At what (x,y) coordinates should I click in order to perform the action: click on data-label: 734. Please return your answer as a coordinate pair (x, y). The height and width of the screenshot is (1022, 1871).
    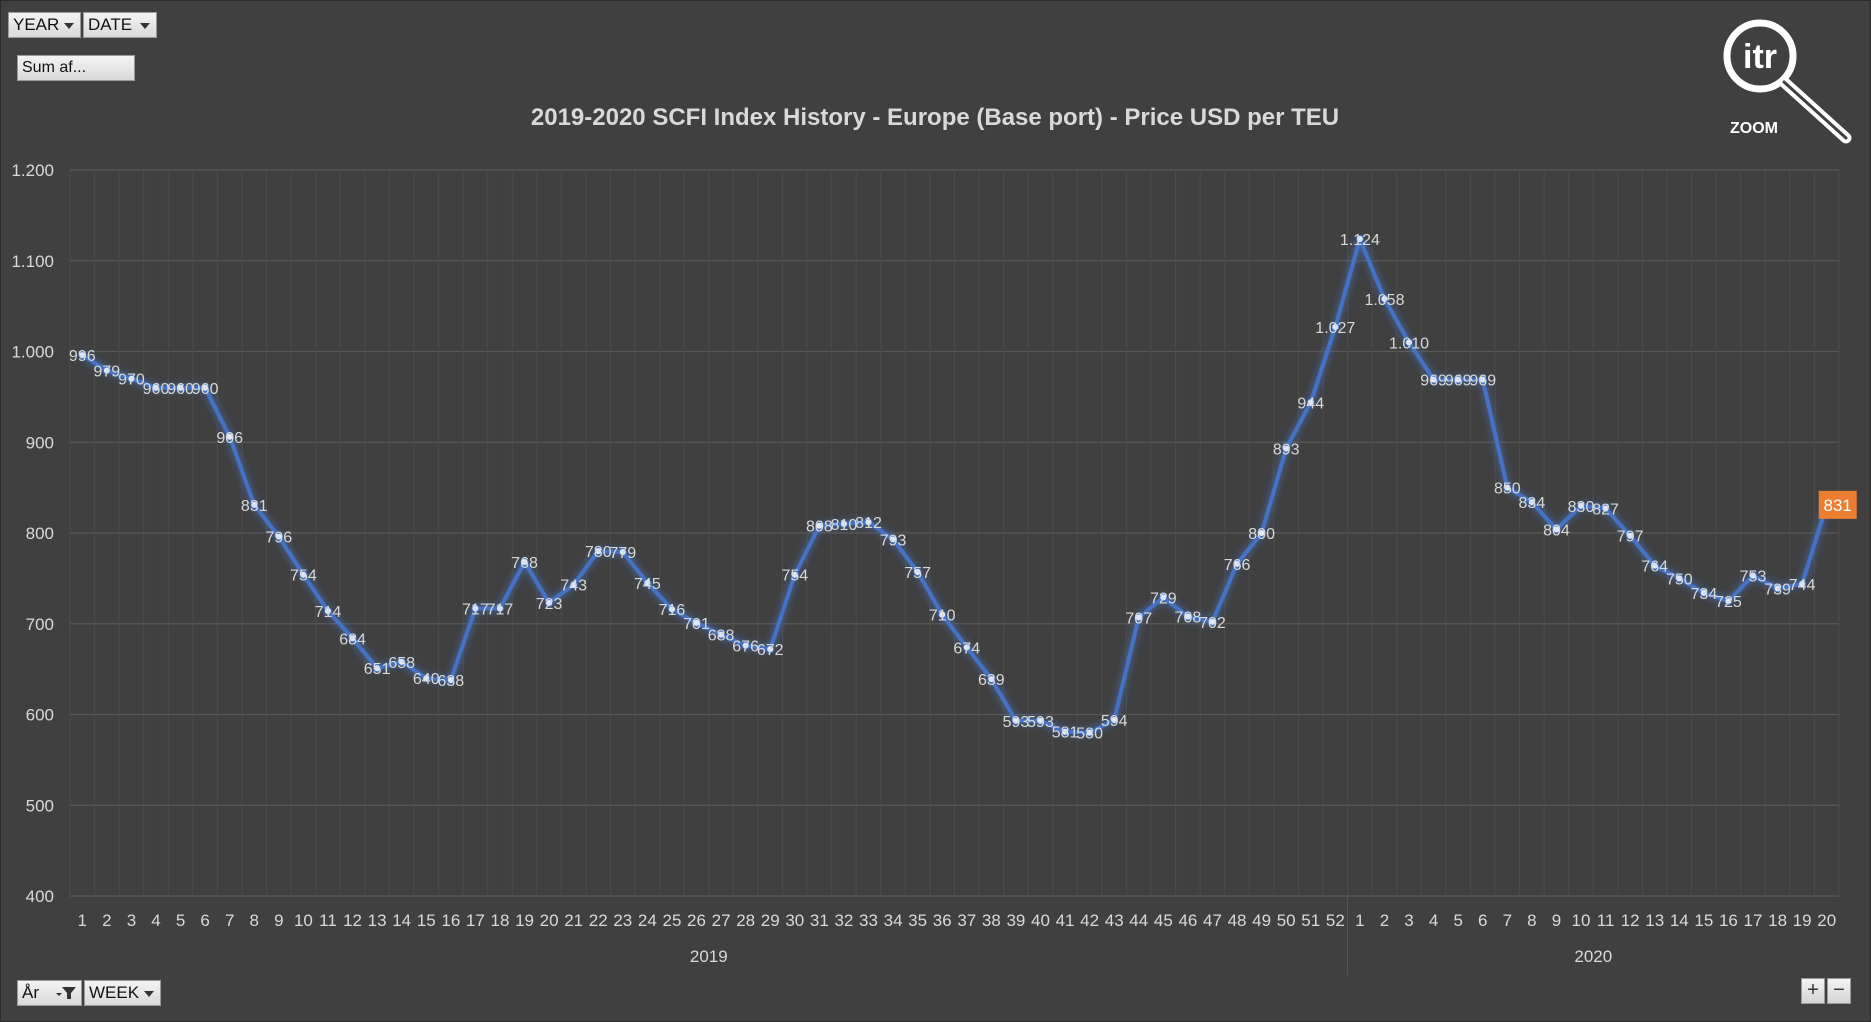
    Looking at the image, I should click on (1704, 594).